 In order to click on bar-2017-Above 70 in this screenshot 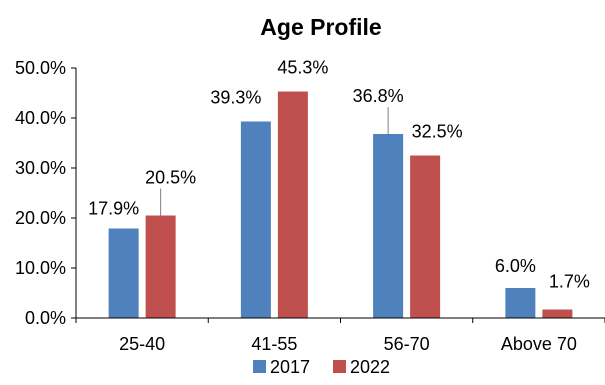, I will do `click(520, 303)`.